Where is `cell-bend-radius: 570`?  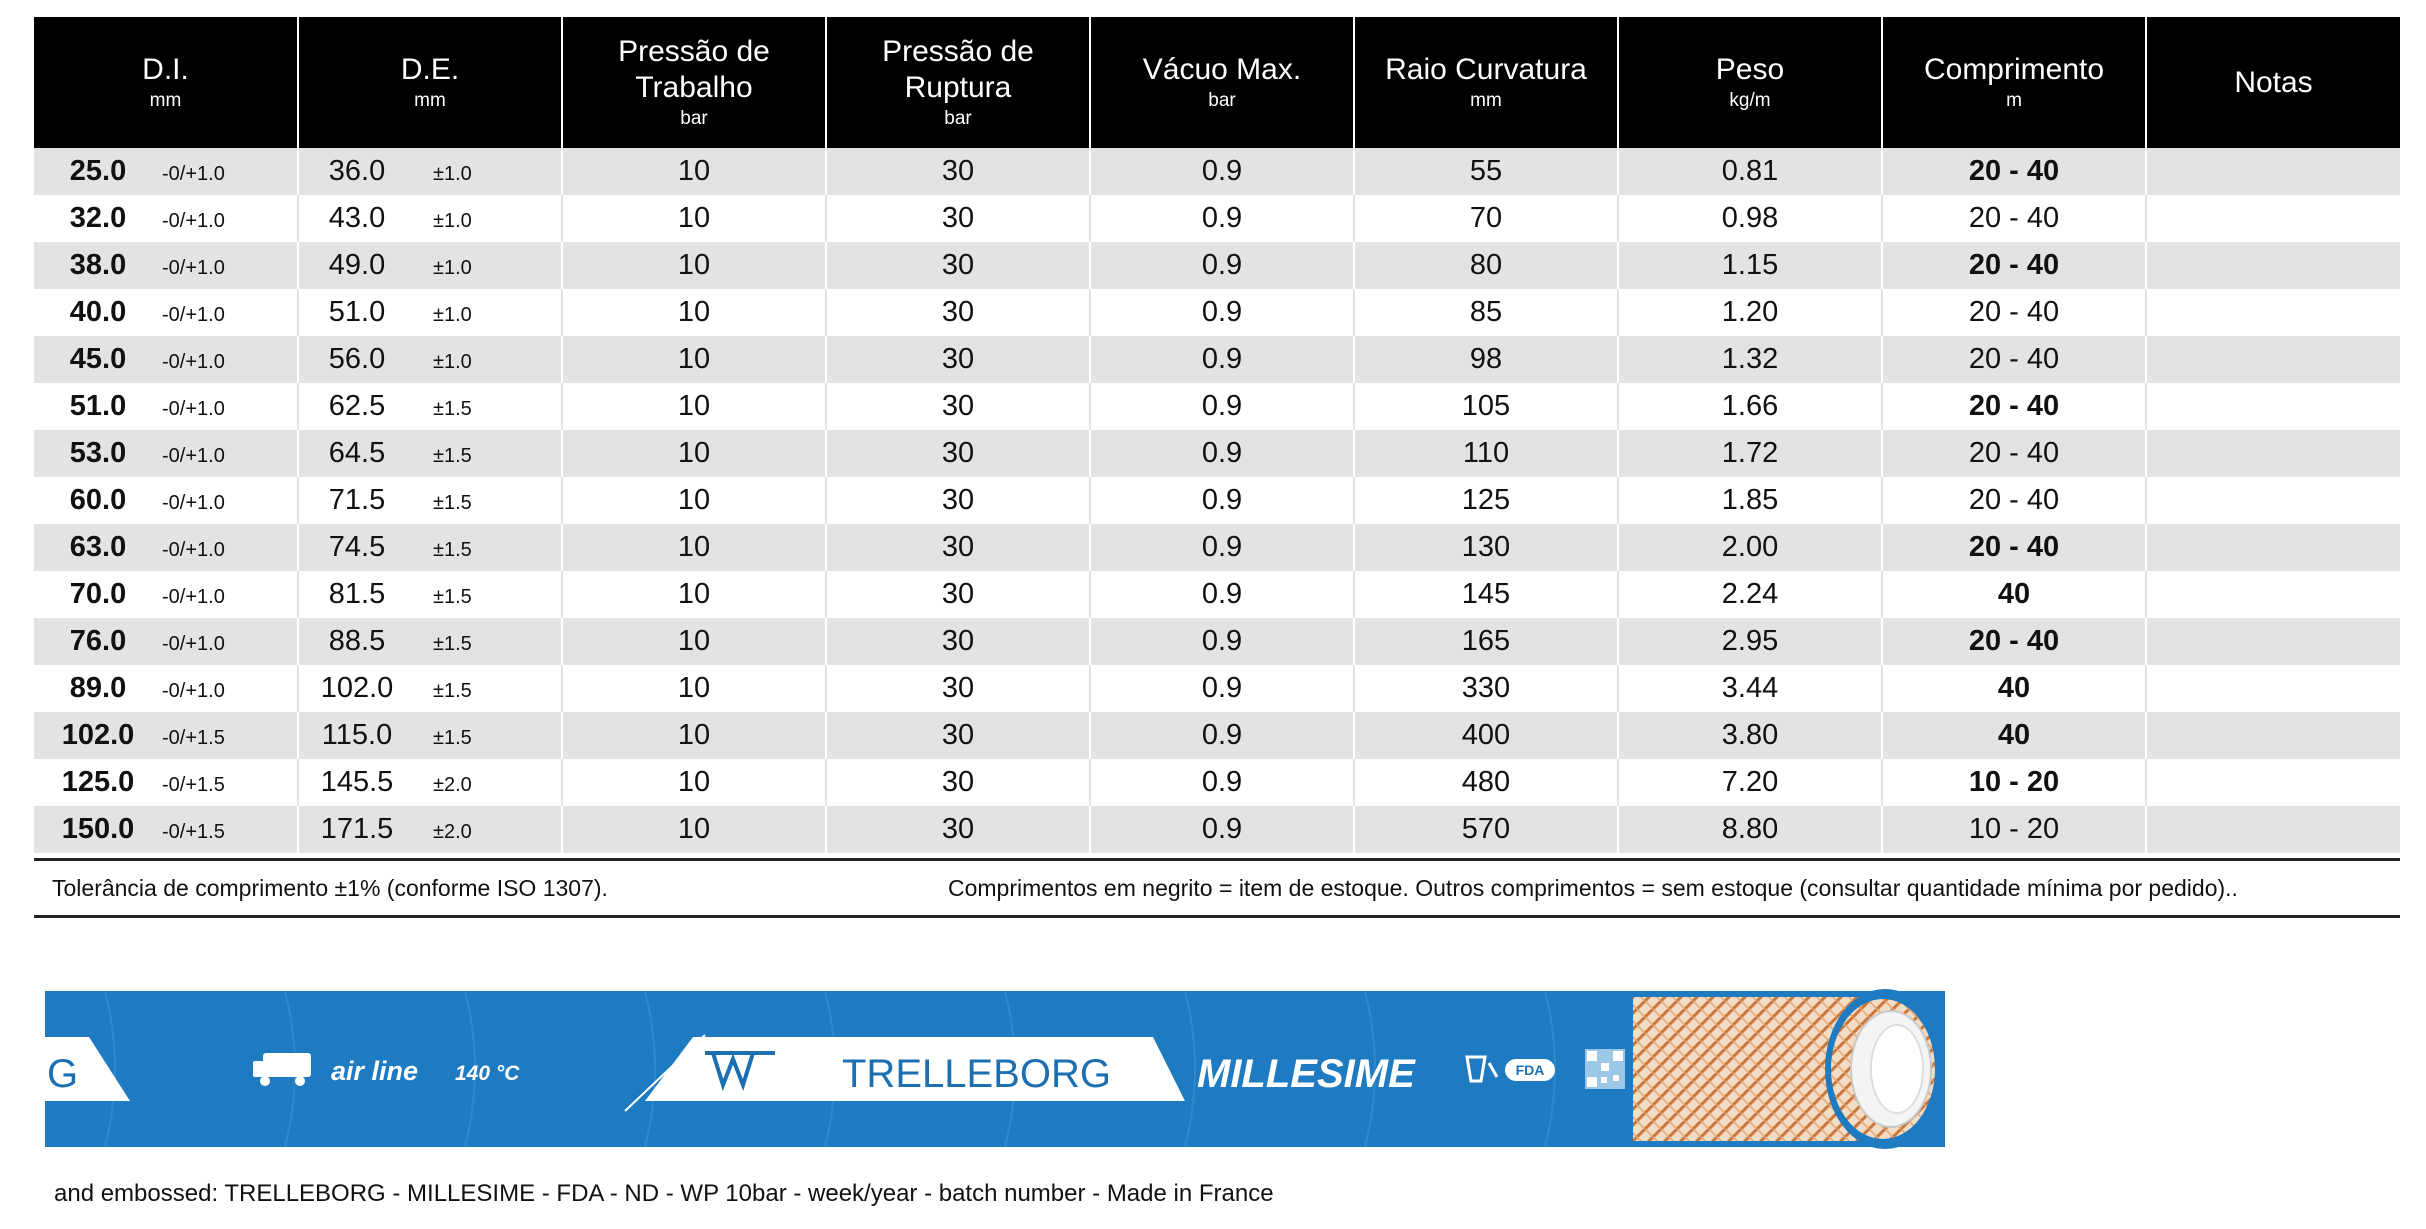 cell-bend-radius: 570 is located at coordinates (1486, 829).